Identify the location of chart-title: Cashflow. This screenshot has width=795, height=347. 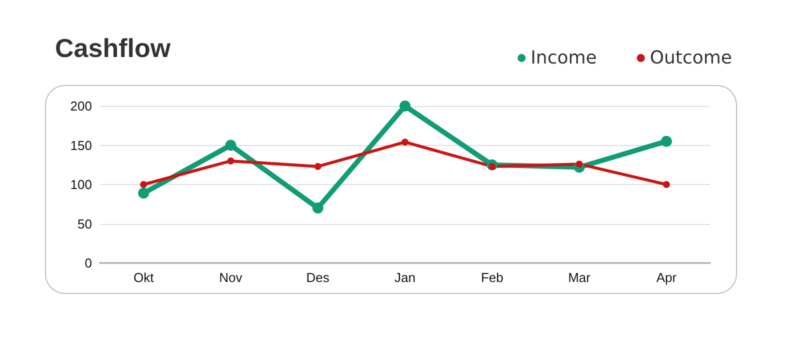
(113, 48).